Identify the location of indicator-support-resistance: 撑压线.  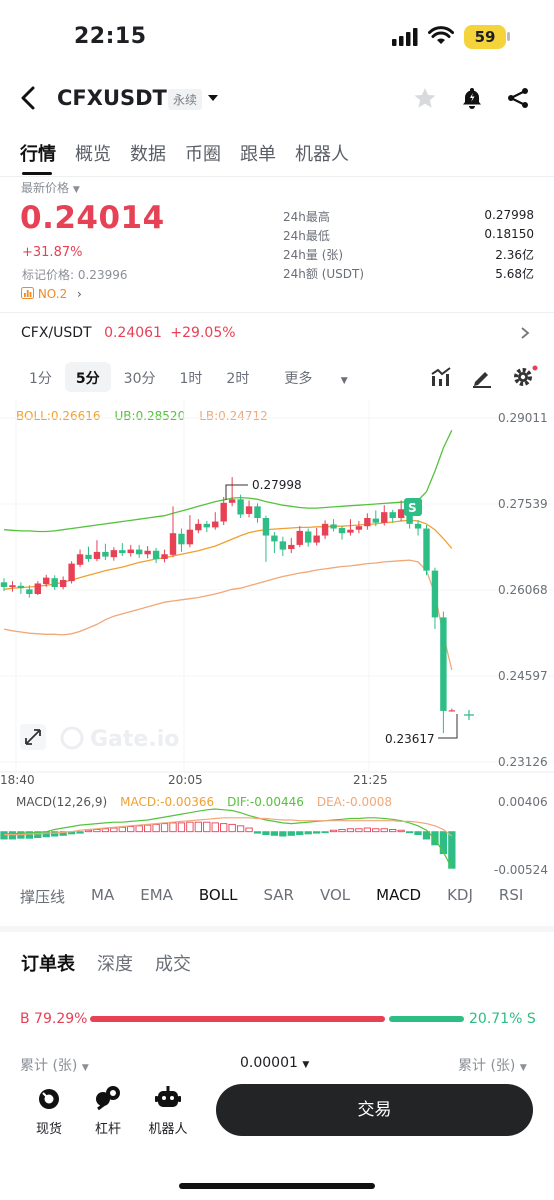
(43, 897).